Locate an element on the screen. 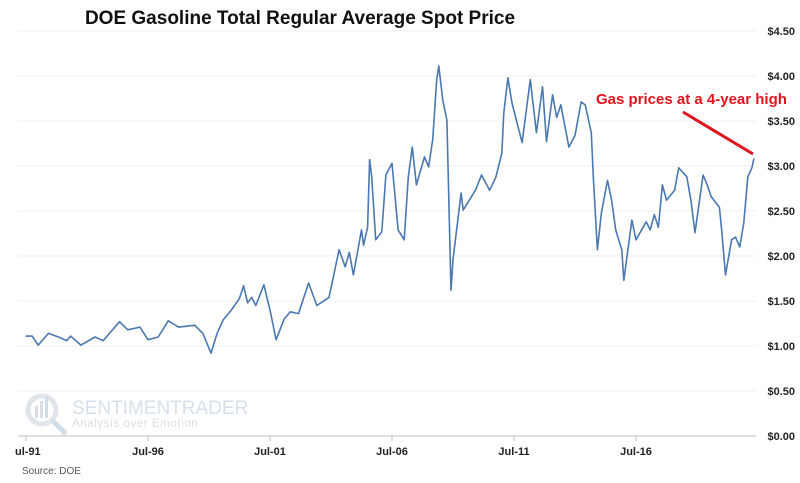 This screenshot has width=800, height=483. y-tick-label: $0.50 is located at coordinates (781, 392).